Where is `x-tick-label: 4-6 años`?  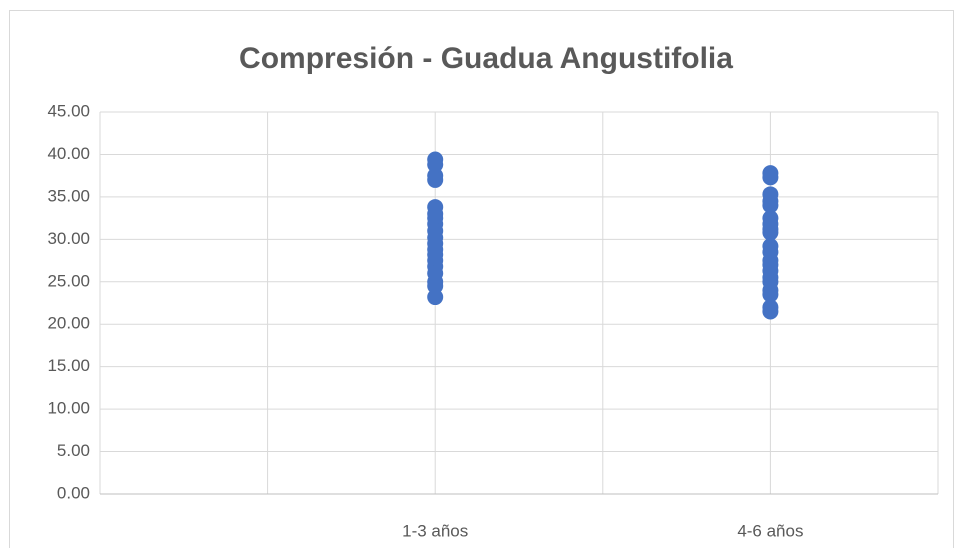
x-tick-label: 4-6 años is located at coordinates (770, 530).